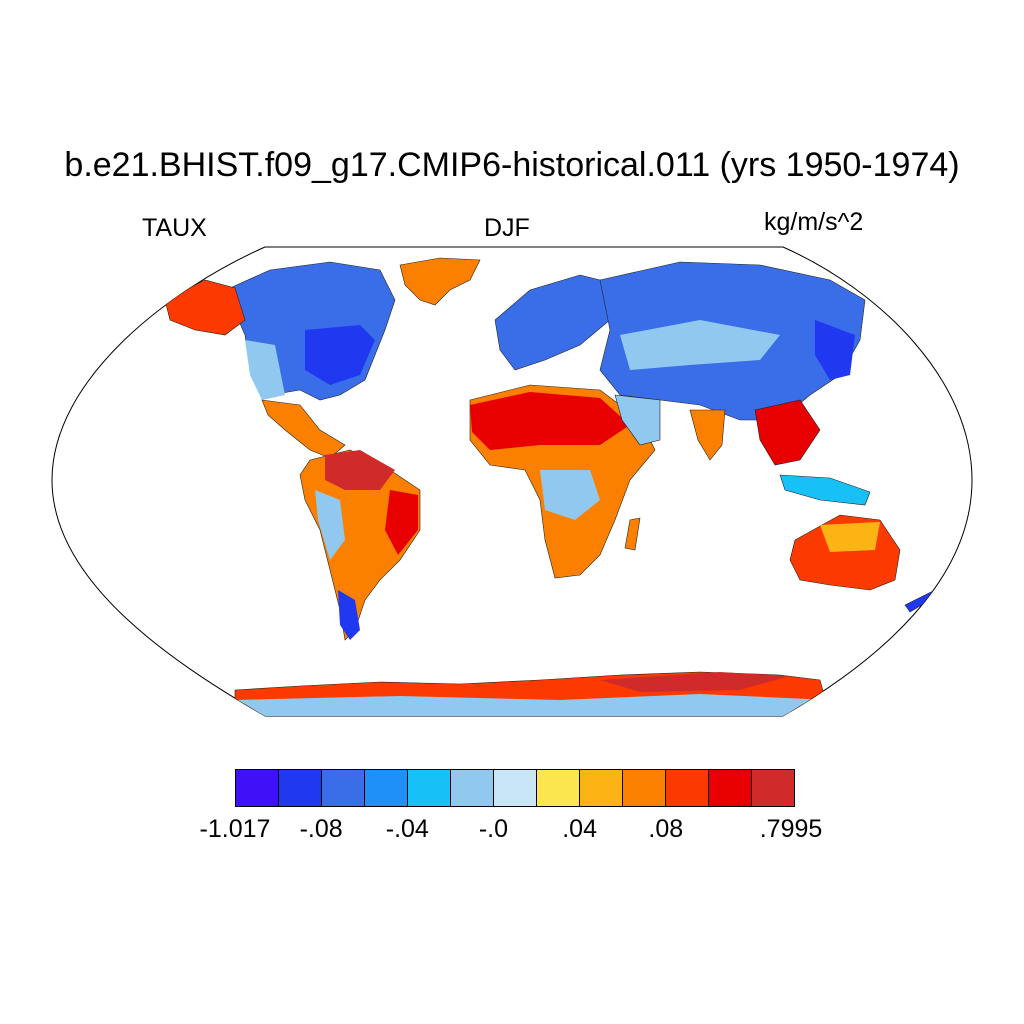 The width and height of the screenshot is (1024, 1024). What do you see at coordinates (493, 829) in the screenshot?
I see `colorbar-tick-label: -.0` at bounding box center [493, 829].